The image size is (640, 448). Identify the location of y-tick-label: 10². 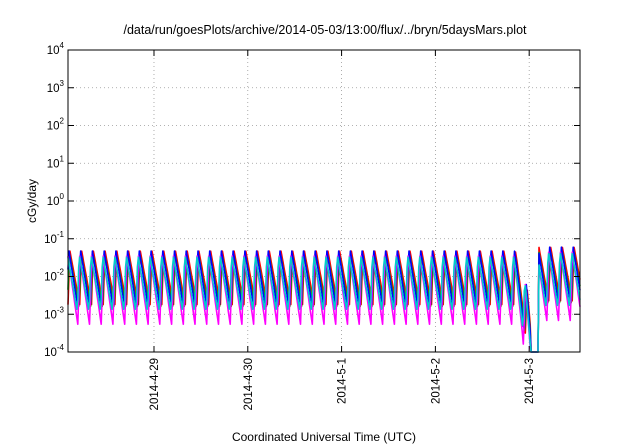
(56, 125).